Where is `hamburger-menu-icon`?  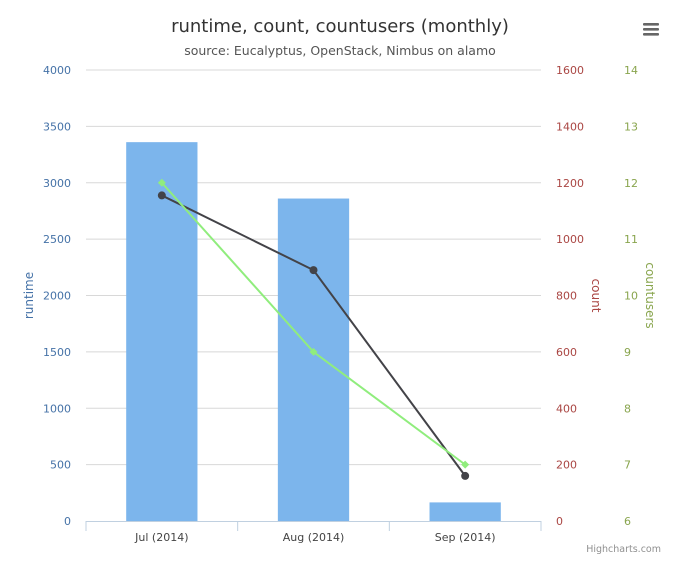 hamburger-menu-icon is located at coordinates (651, 29).